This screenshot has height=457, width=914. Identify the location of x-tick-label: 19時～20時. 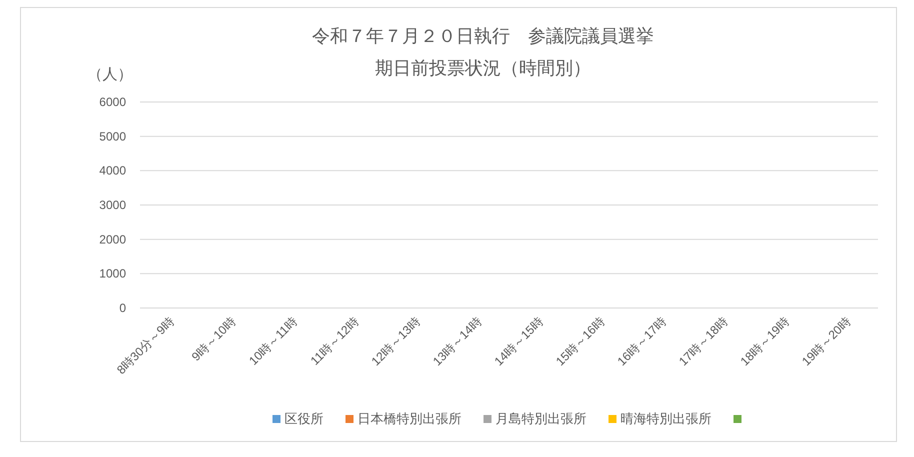
(826, 341).